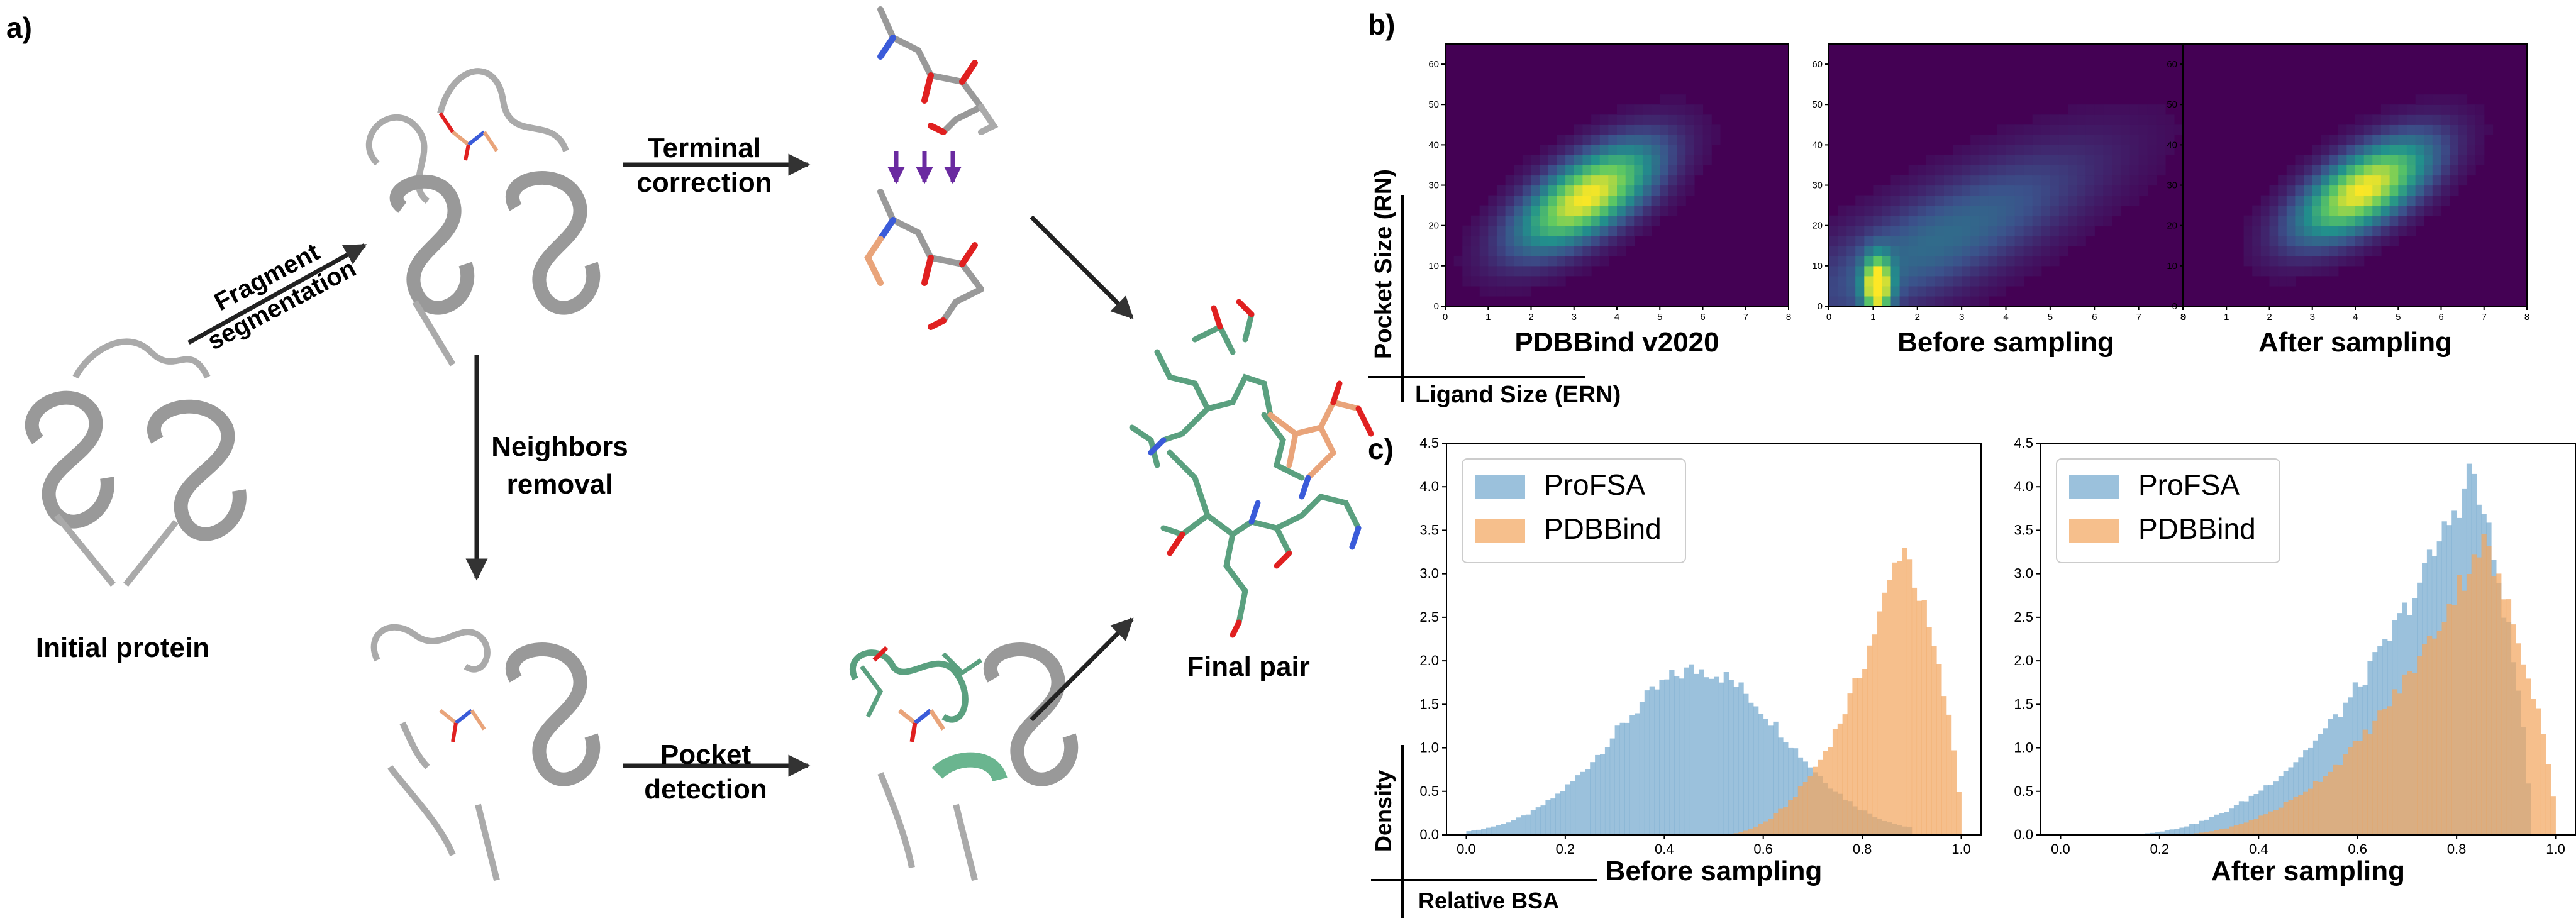 The width and height of the screenshot is (2576, 921). What do you see at coordinates (483, 218) in the screenshot?
I see `segmented-protein-structure` at bounding box center [483, 218].